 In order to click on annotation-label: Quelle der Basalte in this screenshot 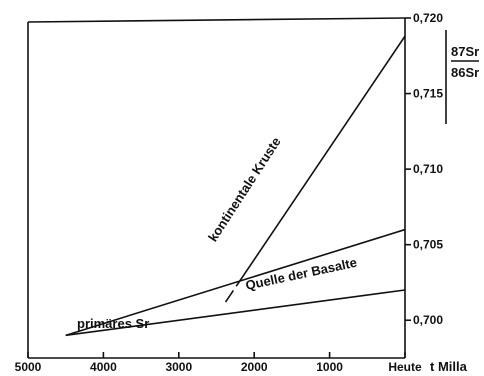, I will do `click(301, 274)`.